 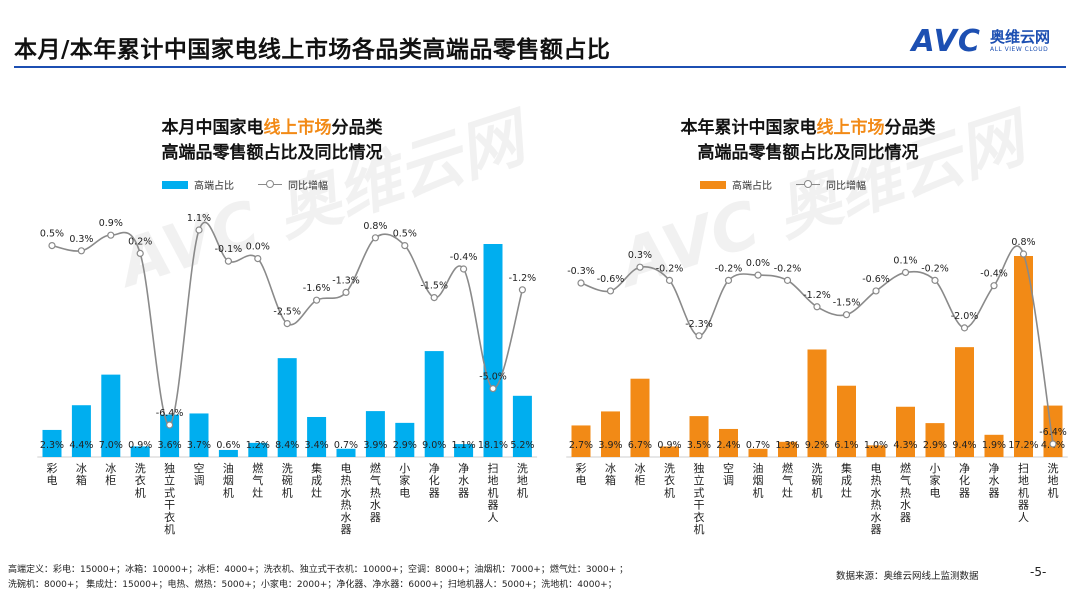 What do you see at coordinates (493, 377) in the screenshot?
I see `left-growth-label-15: -5.0%` at bounding box center [493, 377].